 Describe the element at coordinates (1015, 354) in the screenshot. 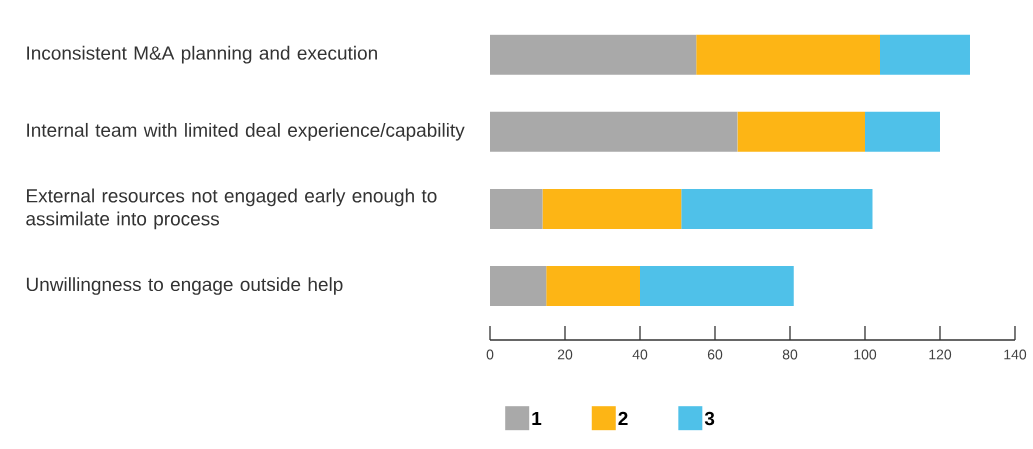

I see `x-tick-label: 140` at that location.